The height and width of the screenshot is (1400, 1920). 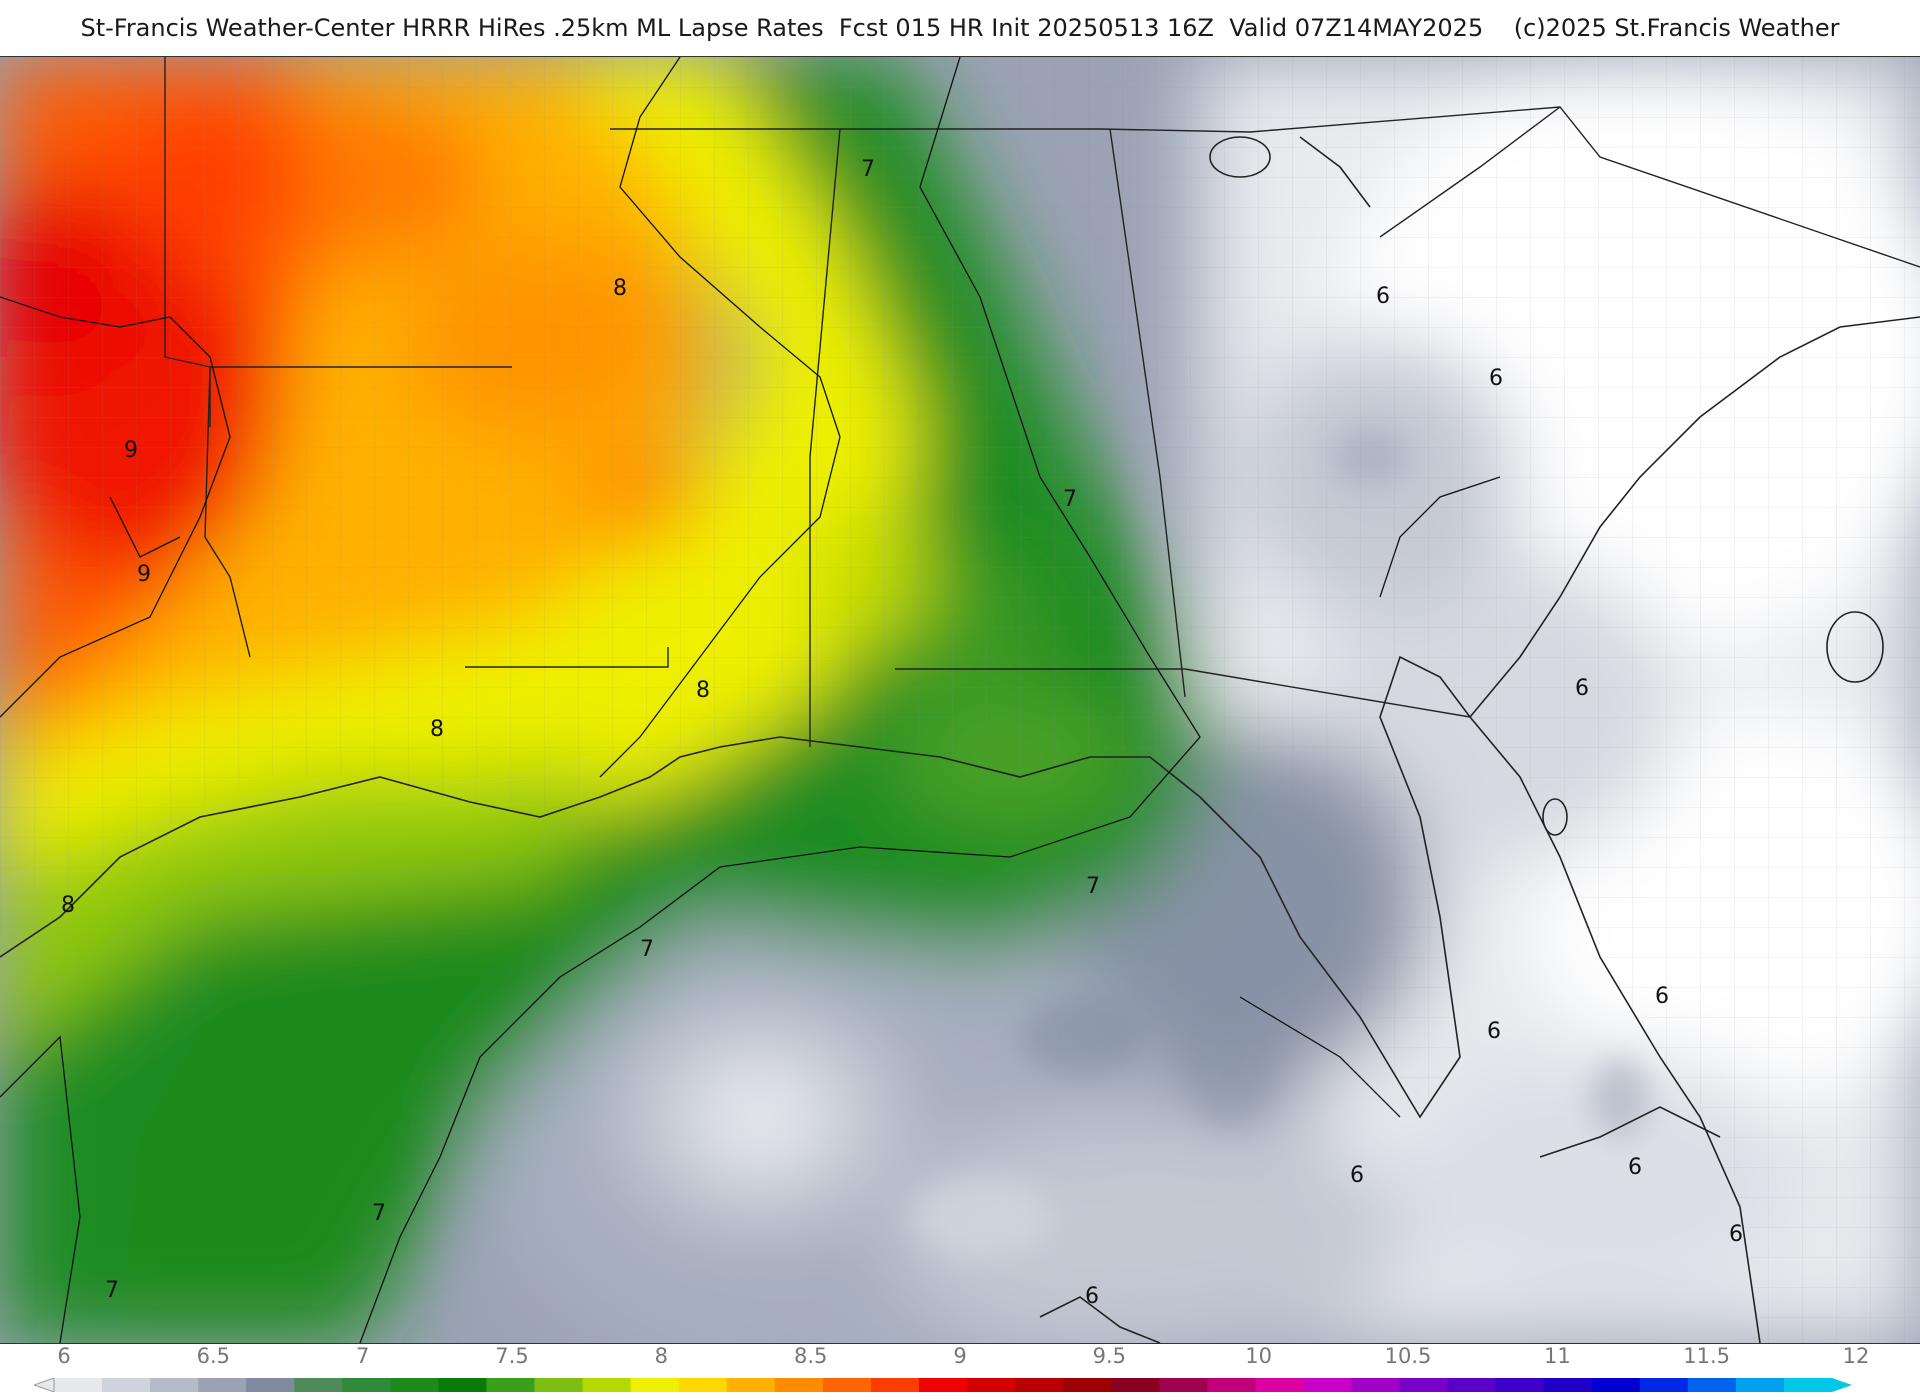 What do you see at coordinates (1109, 1356) in the screenshot?
I see `colorbar-tick-label: 9.5` at bounding box center [1109, 1356].